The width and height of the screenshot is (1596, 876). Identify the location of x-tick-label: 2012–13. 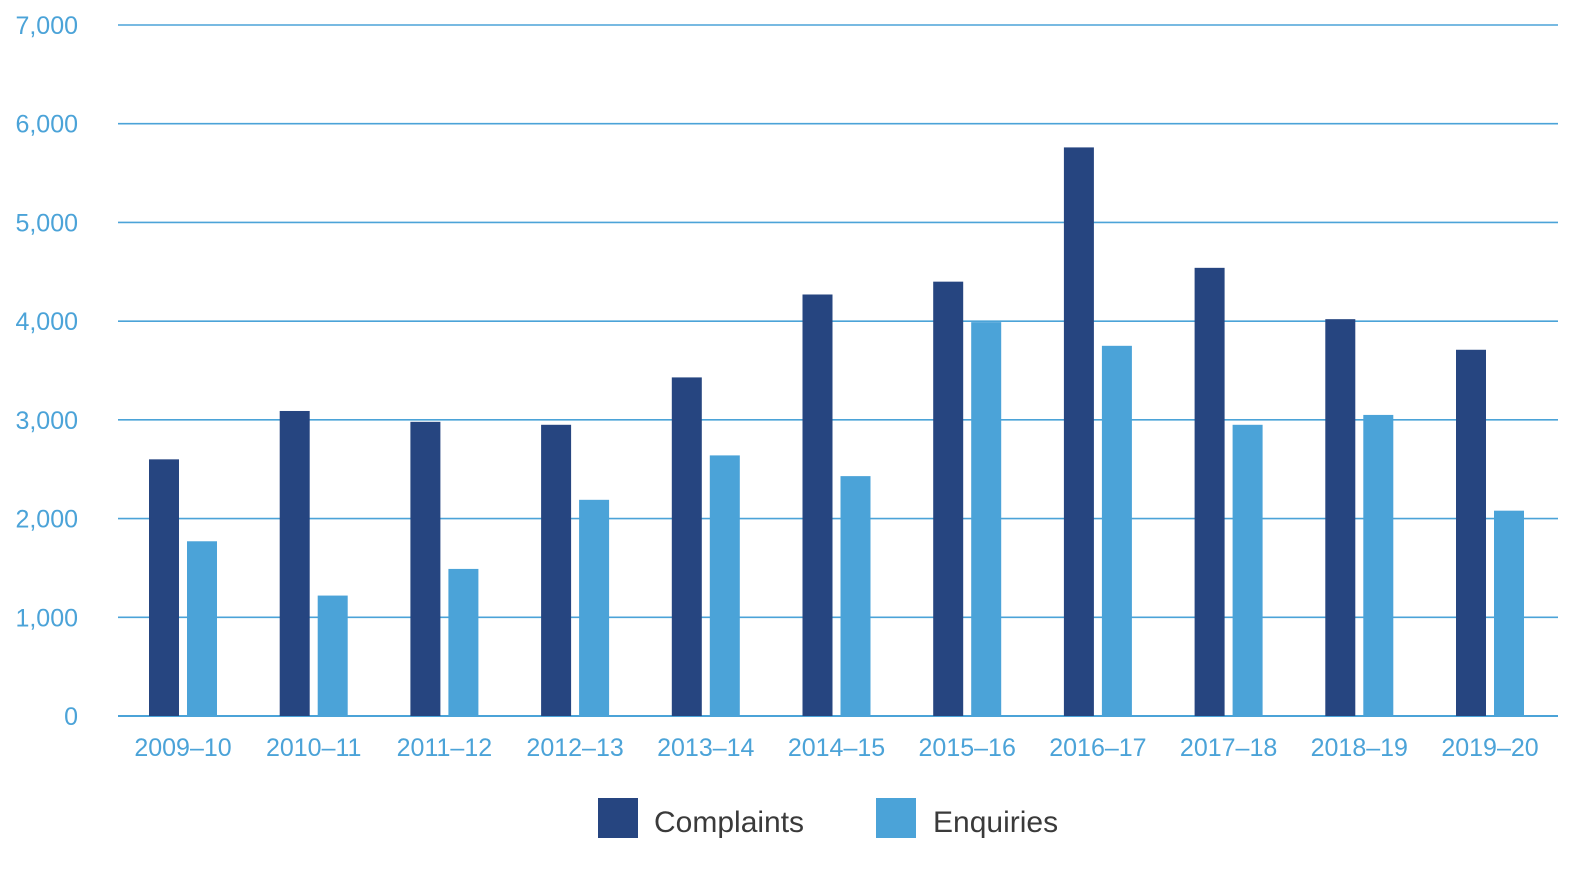
(574, 748).